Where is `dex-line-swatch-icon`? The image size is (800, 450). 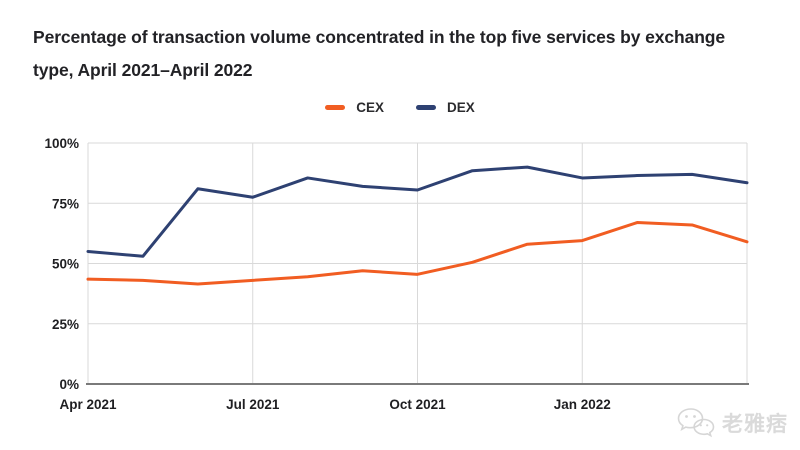 dex-line-swatch-icon is located at coordinates (426, 107).